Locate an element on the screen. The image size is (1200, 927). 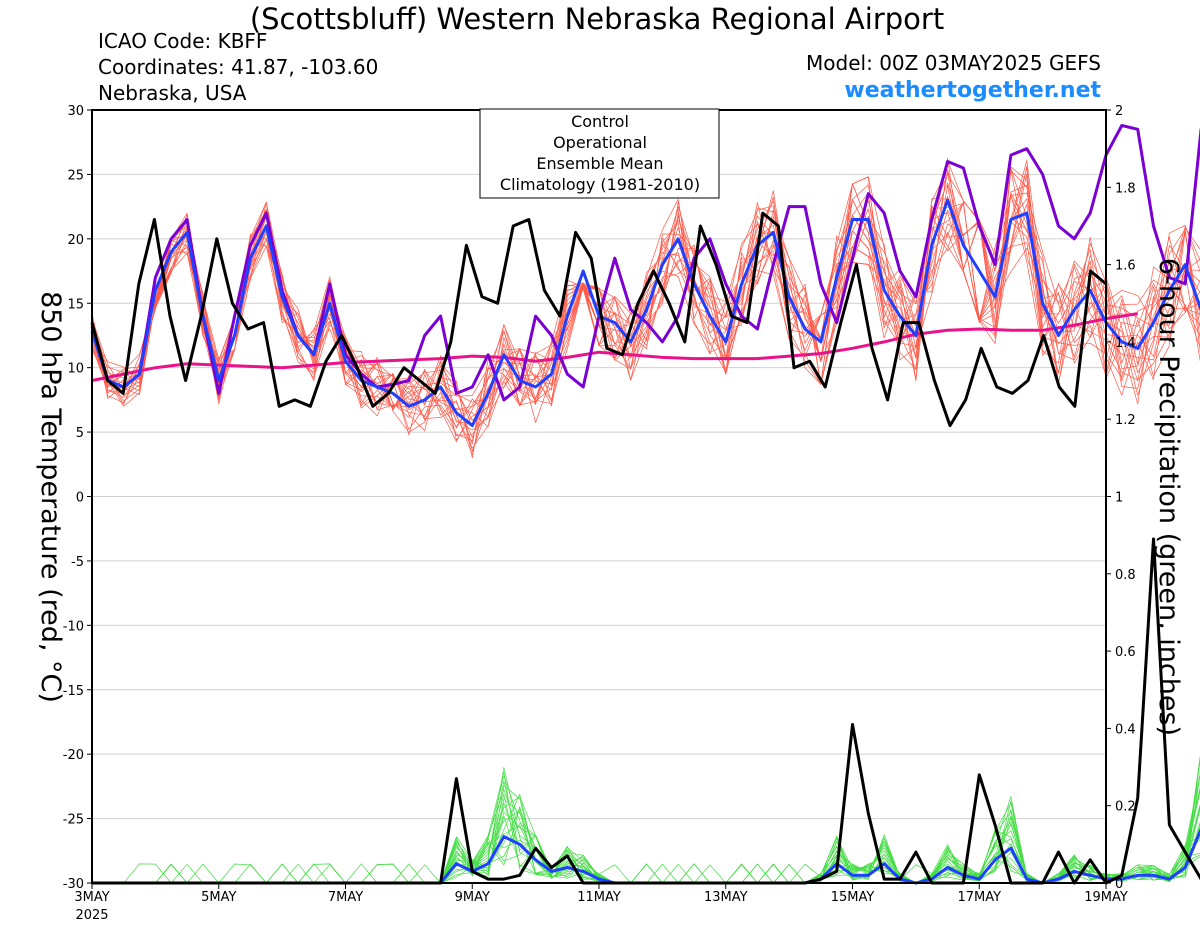
right-tick-label: 0.2 is located at coordinates (1125, 807).